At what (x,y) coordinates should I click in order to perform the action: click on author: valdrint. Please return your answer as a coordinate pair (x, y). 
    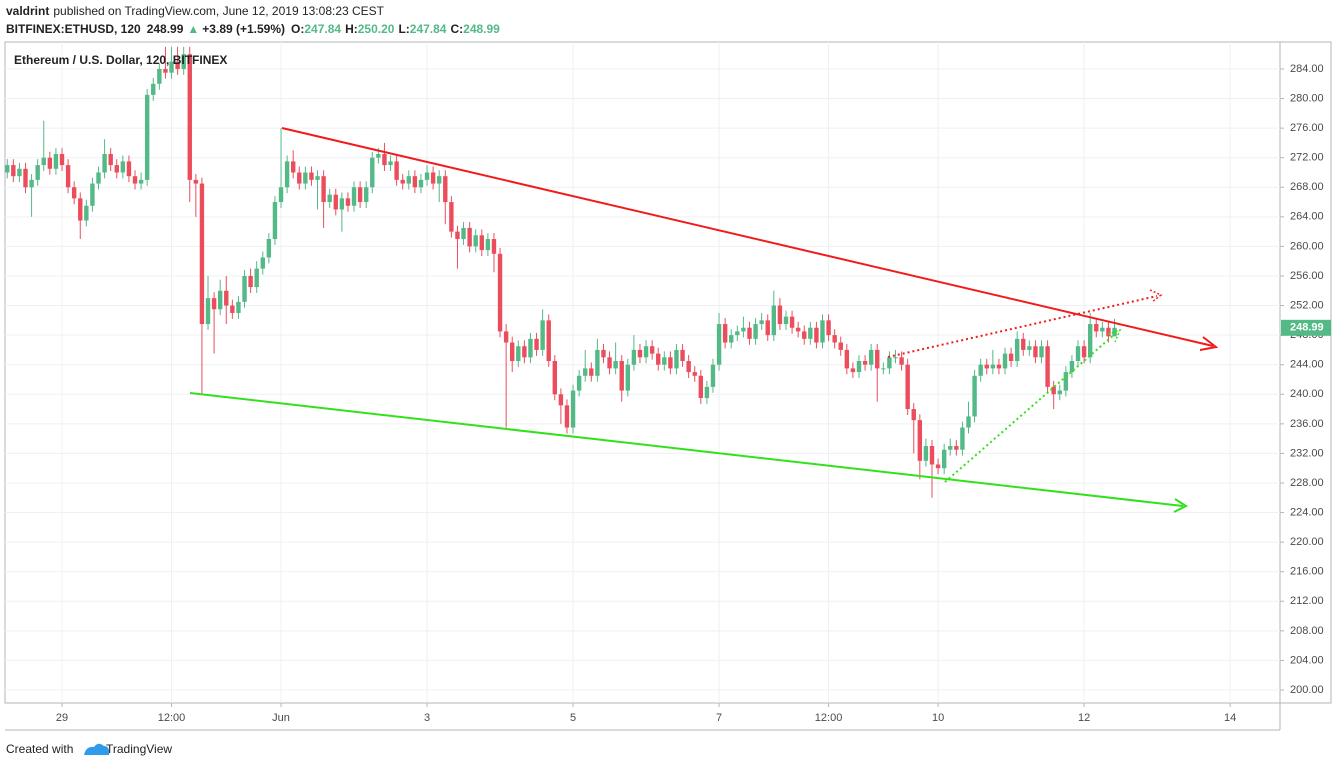
    Looking at the image, I should click on (27, 11).